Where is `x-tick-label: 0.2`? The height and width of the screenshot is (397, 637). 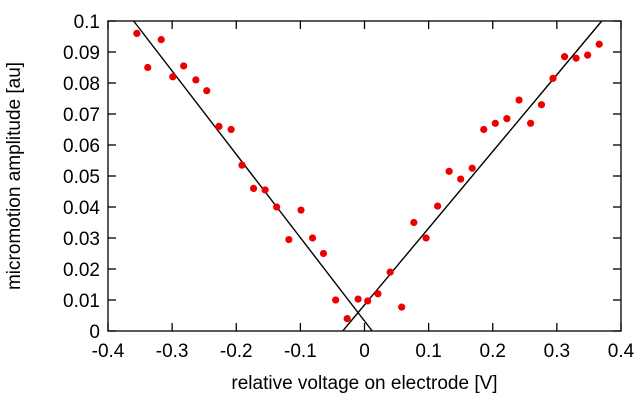
x-tick-label: 0.2 is located at coordinates (493, 351).